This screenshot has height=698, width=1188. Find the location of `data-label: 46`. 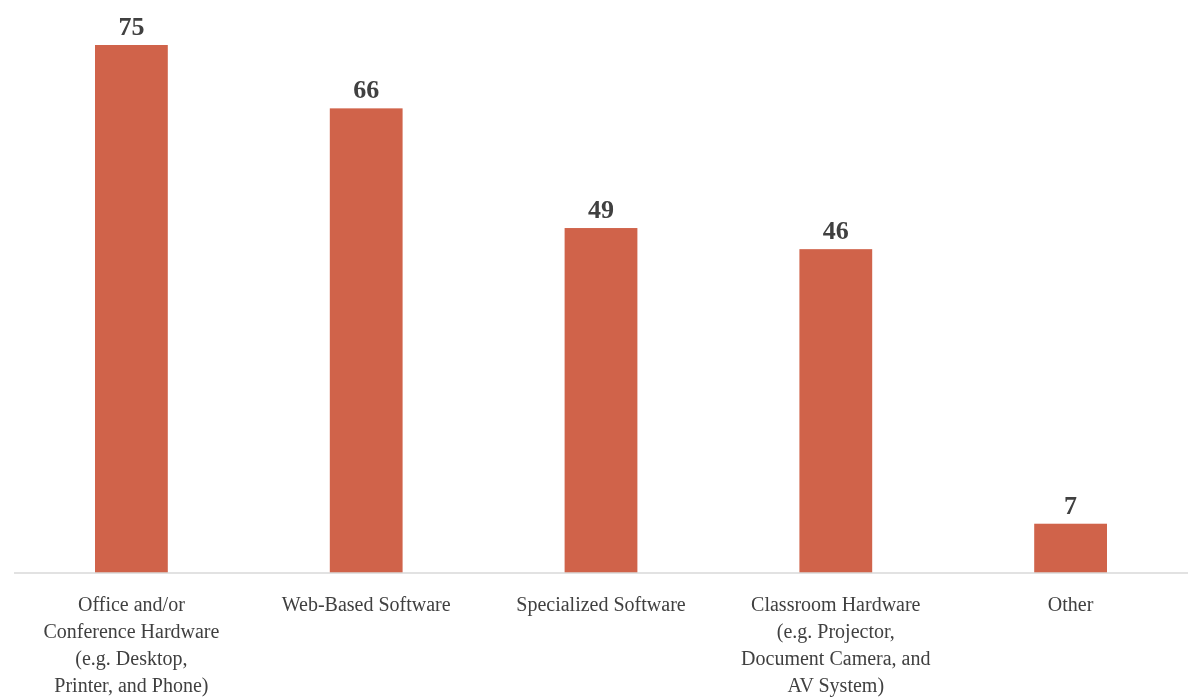

data-label: 46 is located at coordinates (835, 231).